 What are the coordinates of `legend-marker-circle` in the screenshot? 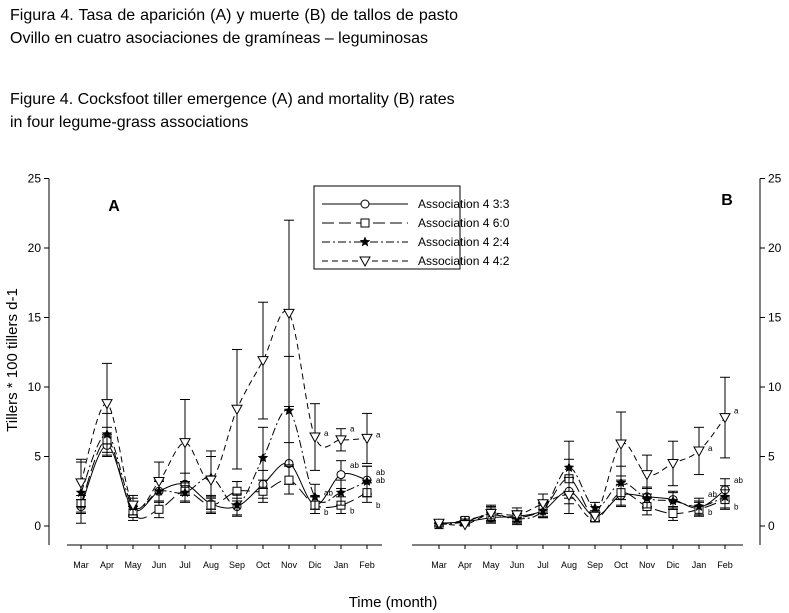 It's located at (365, 204).